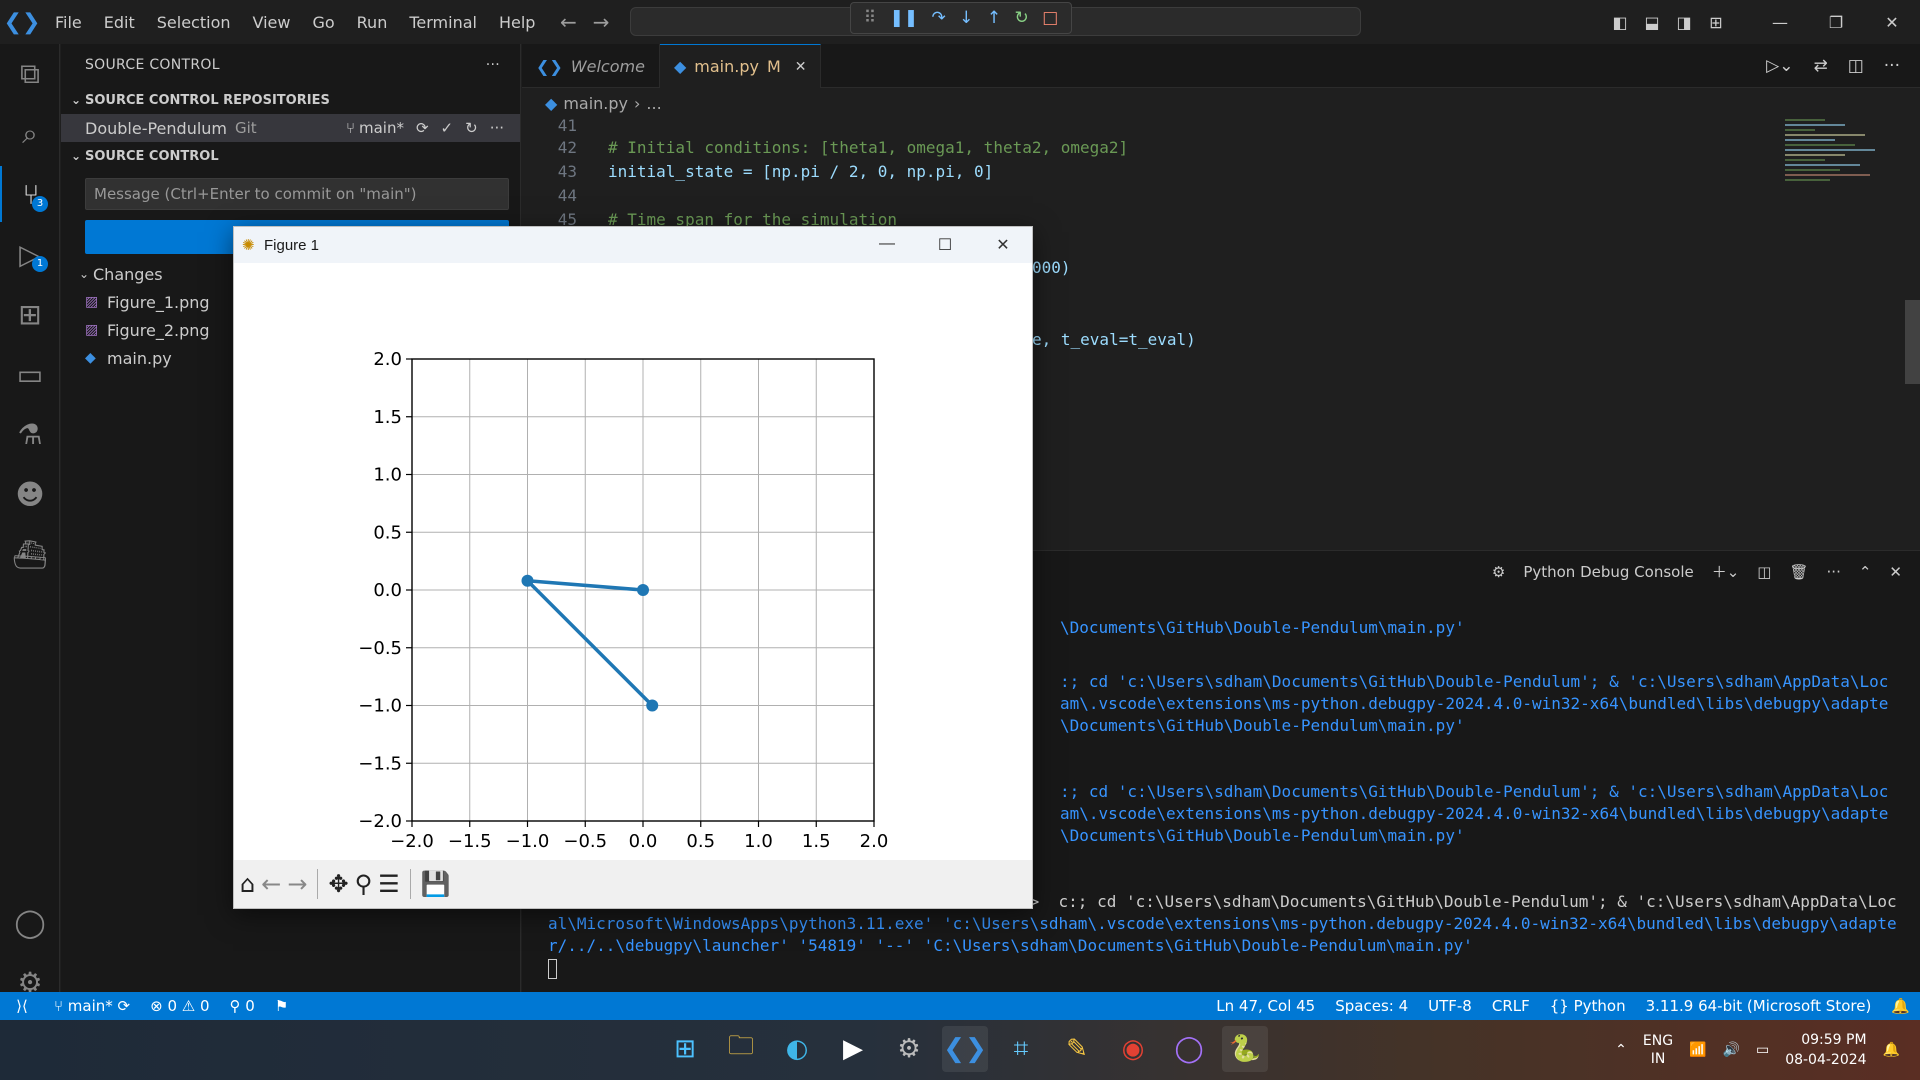  Describe the element at coordinates (685, 1049) in the screenshot. I see `windows-start-icon: ⊞` at that location.